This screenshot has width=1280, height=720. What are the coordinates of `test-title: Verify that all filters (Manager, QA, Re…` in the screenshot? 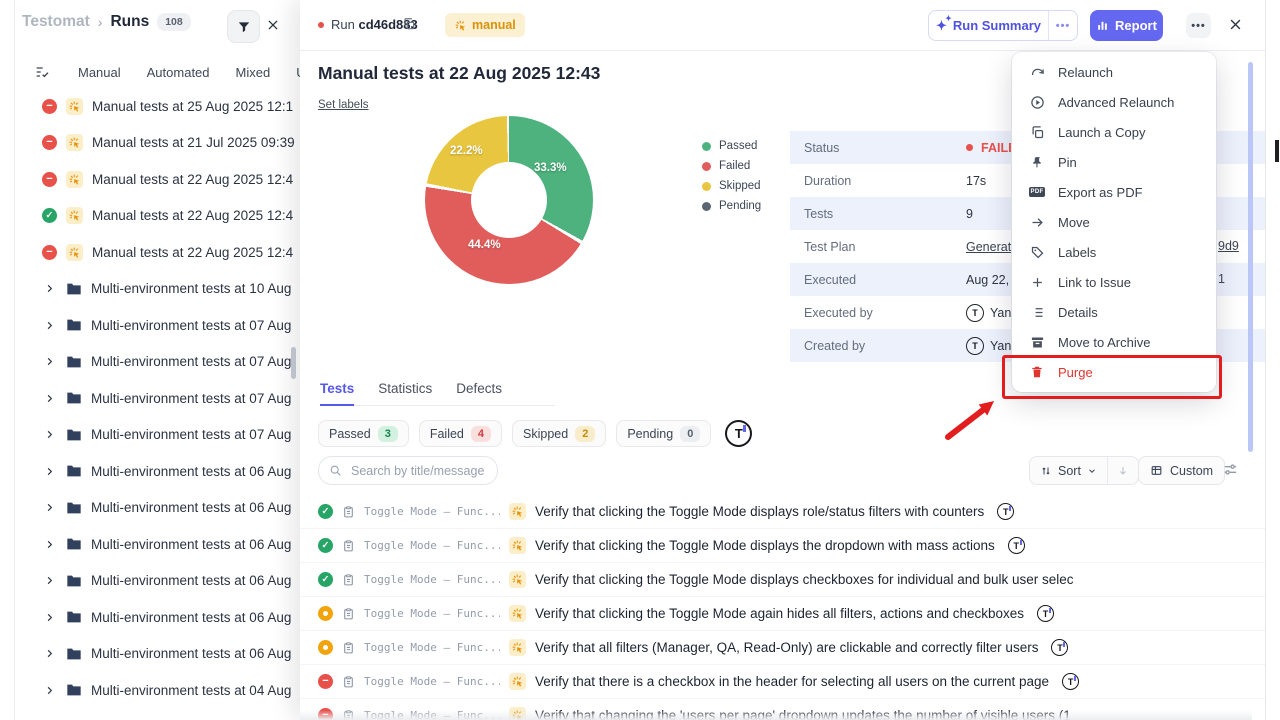 It's located at (787, 647).